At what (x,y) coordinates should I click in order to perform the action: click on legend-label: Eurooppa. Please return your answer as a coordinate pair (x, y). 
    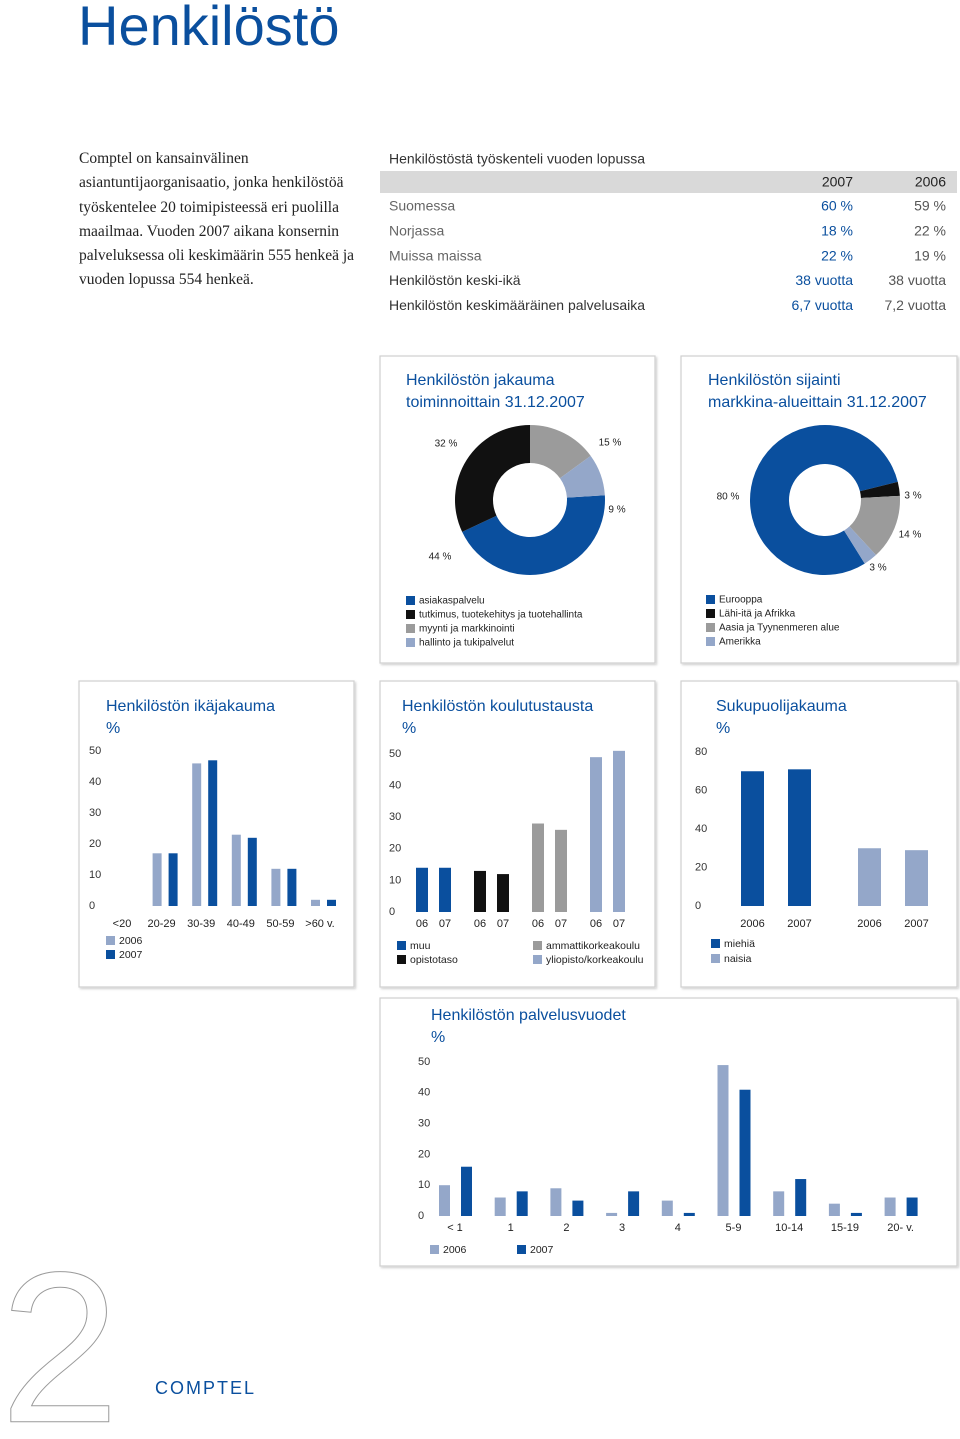
    Looking at the image, I should click on (741, 600).